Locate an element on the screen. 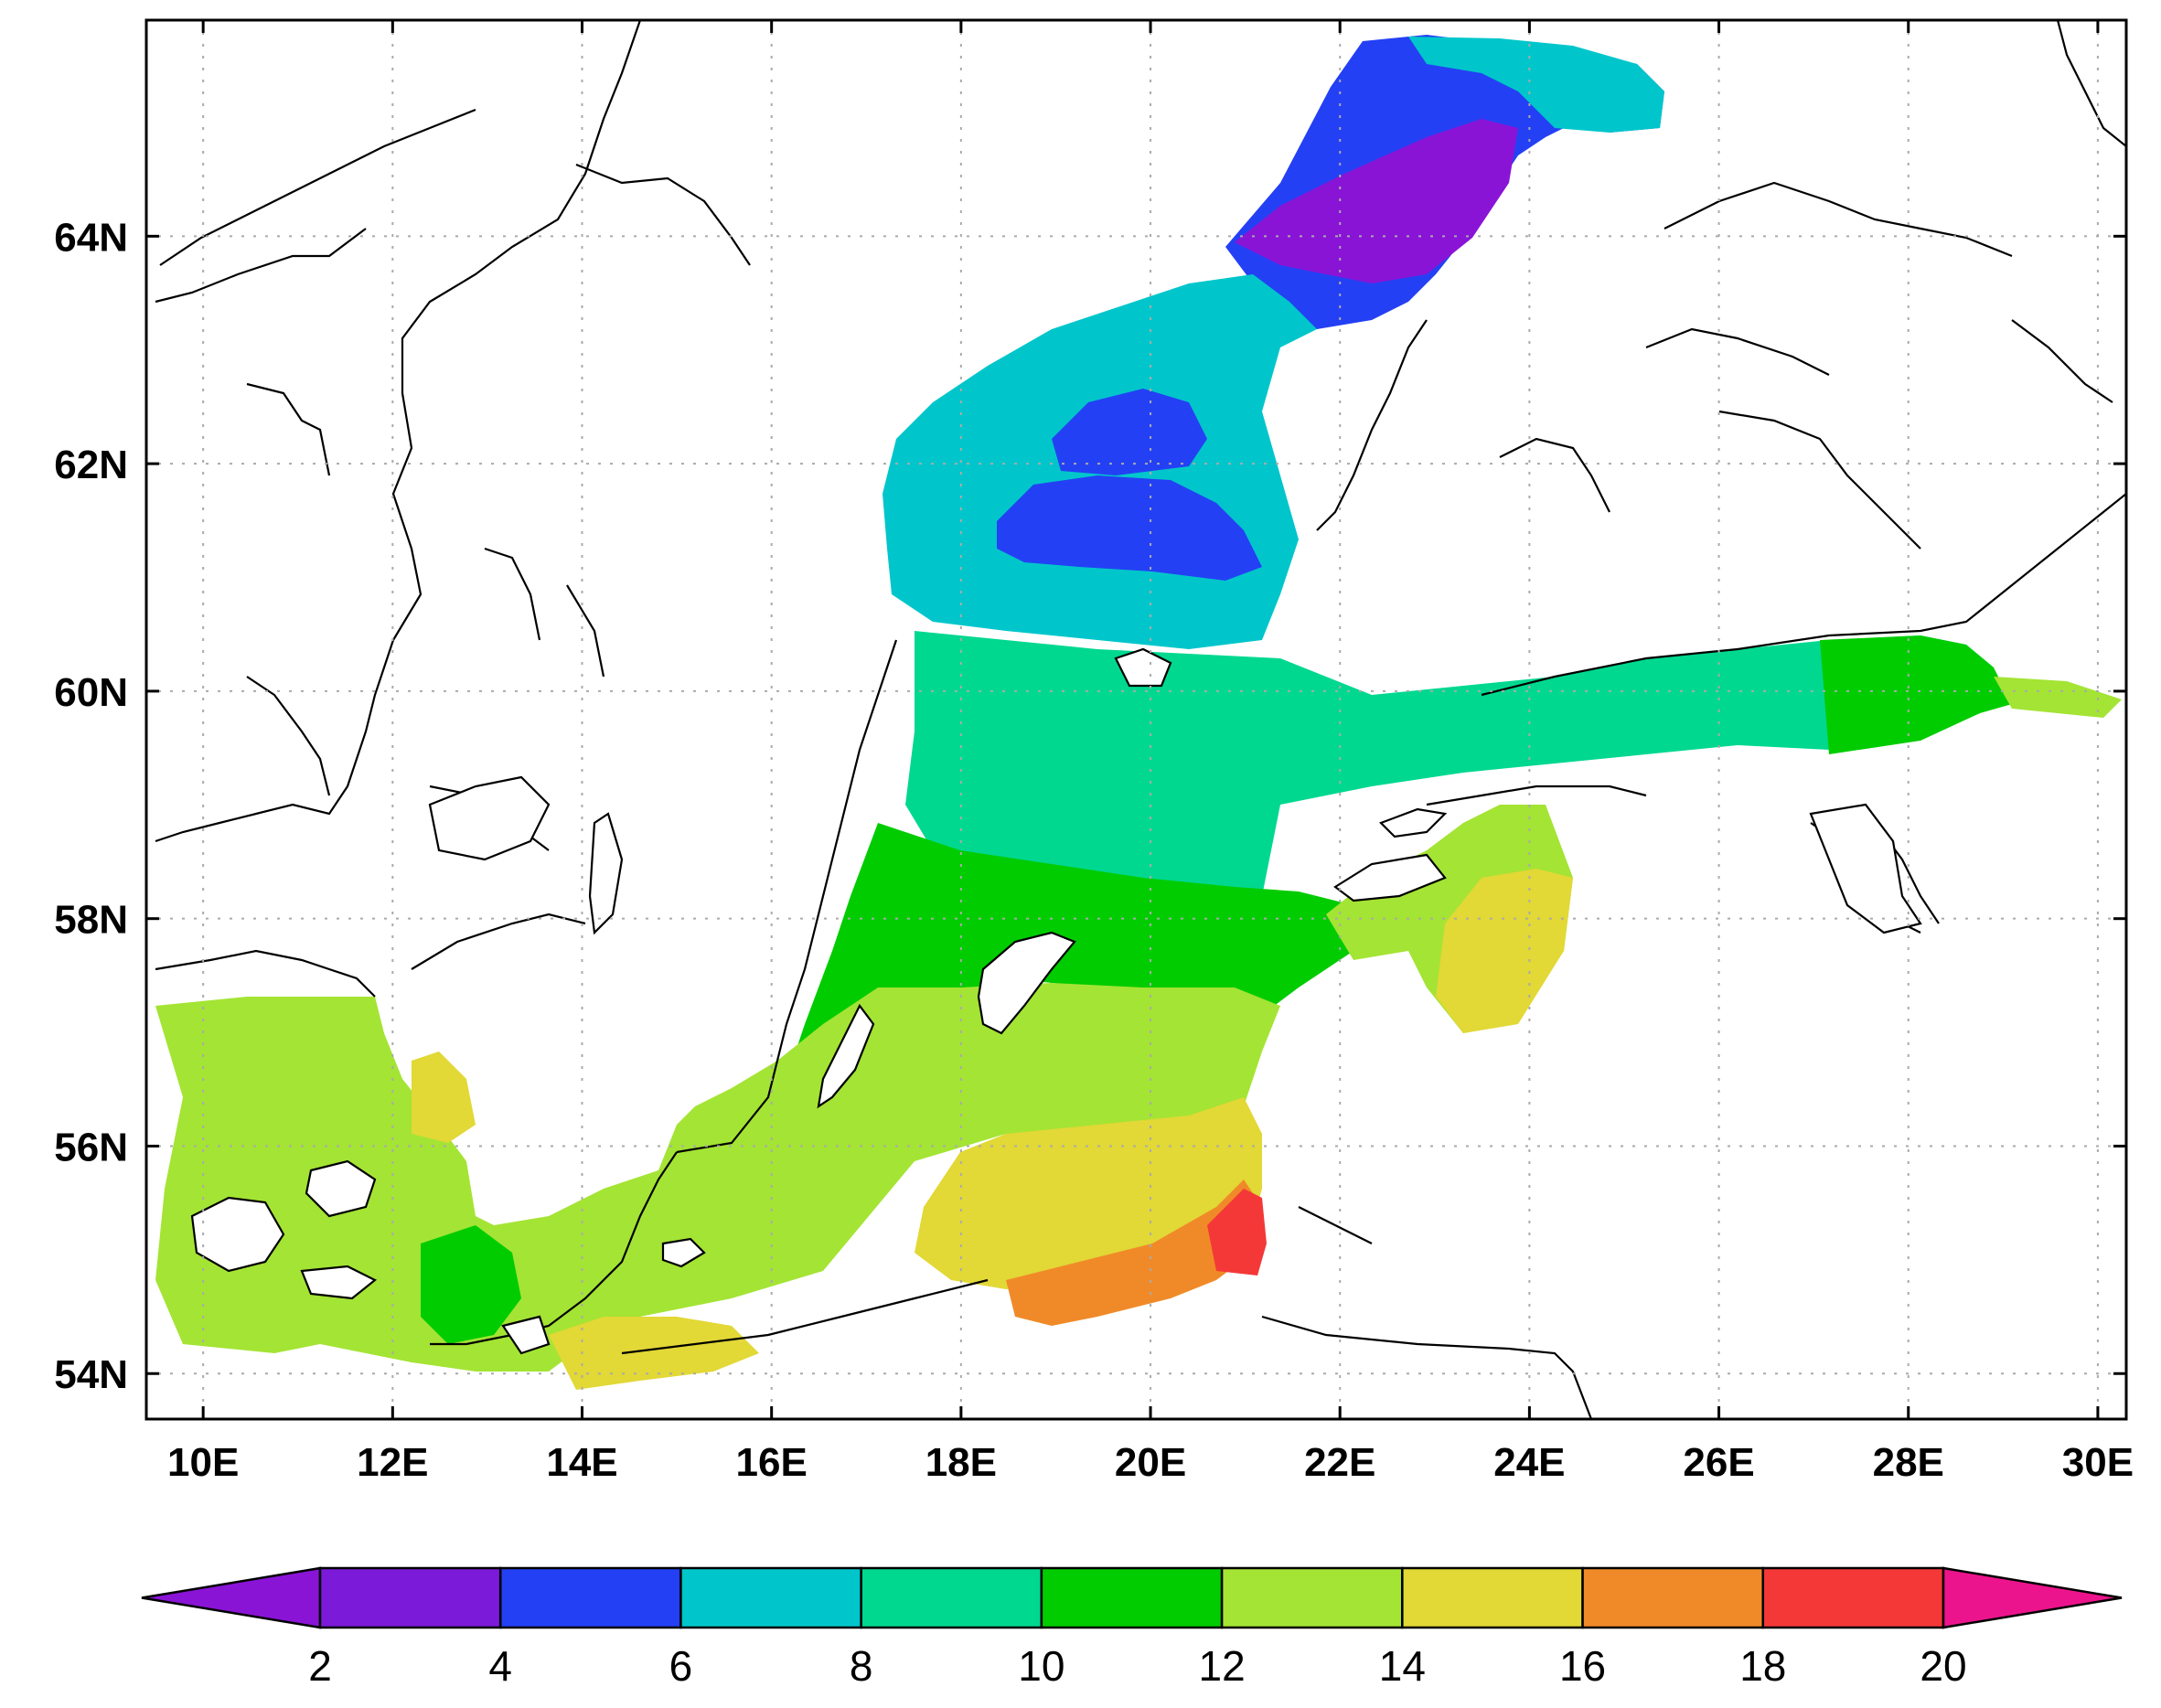  x-tick-label: 18E is located at coordinates (961, 1463).